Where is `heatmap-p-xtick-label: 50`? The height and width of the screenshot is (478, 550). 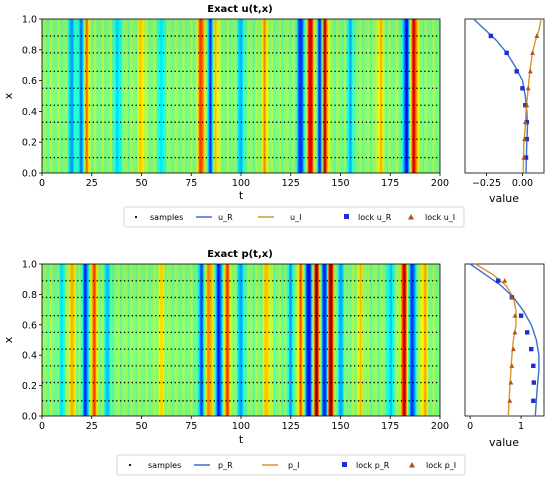
heatmap-p-xtick-label: 50 is located at coordinates (141, 426).